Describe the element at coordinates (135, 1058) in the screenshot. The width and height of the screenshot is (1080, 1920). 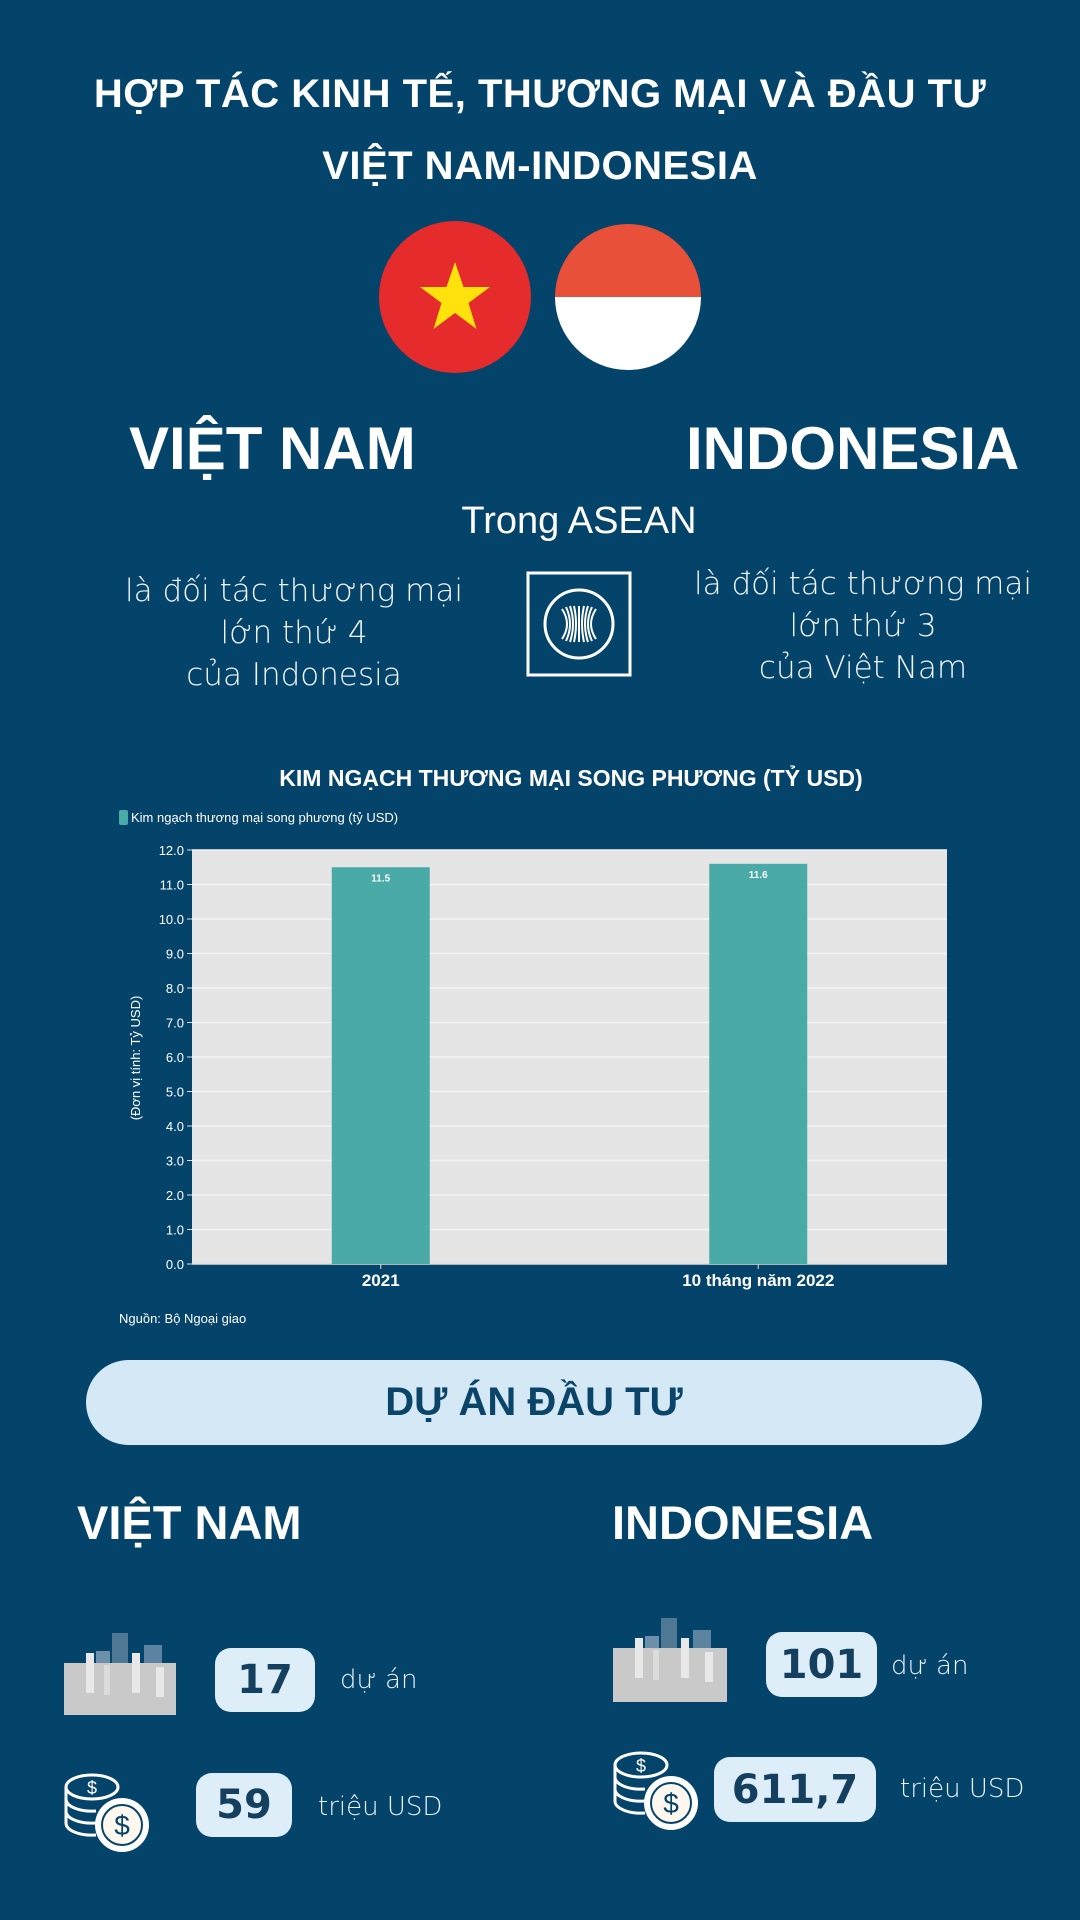
I see `y-axis-label: (Đơn vị tính: Tỷ USD)` at that location.